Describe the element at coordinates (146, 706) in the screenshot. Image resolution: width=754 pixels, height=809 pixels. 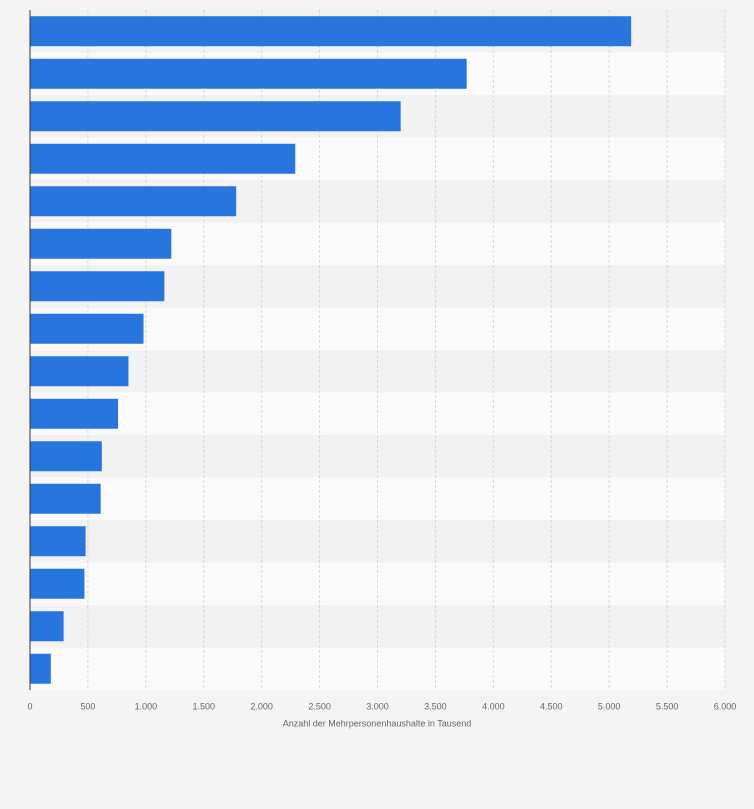
I see `x-tick-label: 1.000` at that location.